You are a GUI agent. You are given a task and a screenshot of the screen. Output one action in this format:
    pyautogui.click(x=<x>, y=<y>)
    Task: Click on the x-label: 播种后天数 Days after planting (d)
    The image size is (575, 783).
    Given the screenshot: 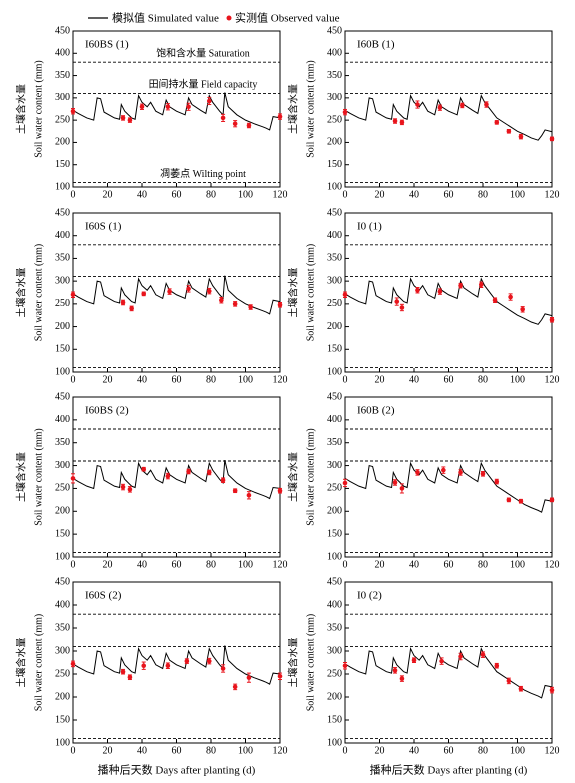 What is the action you would take?
    pyautogui.click(x=177, y=770)
    